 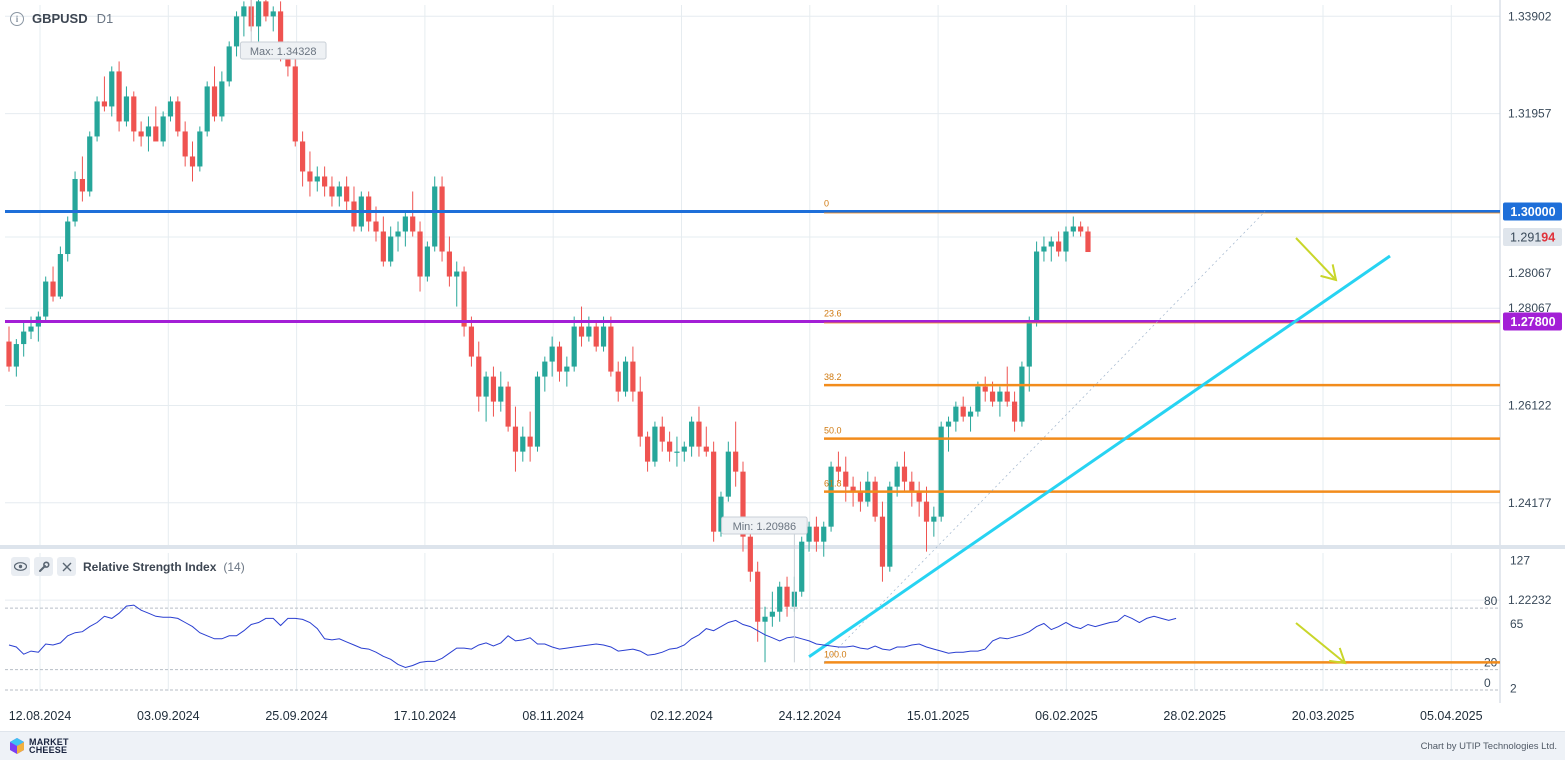 I want to click on brand-logo: MARKET CHEESE, so click(x=38, y=746).